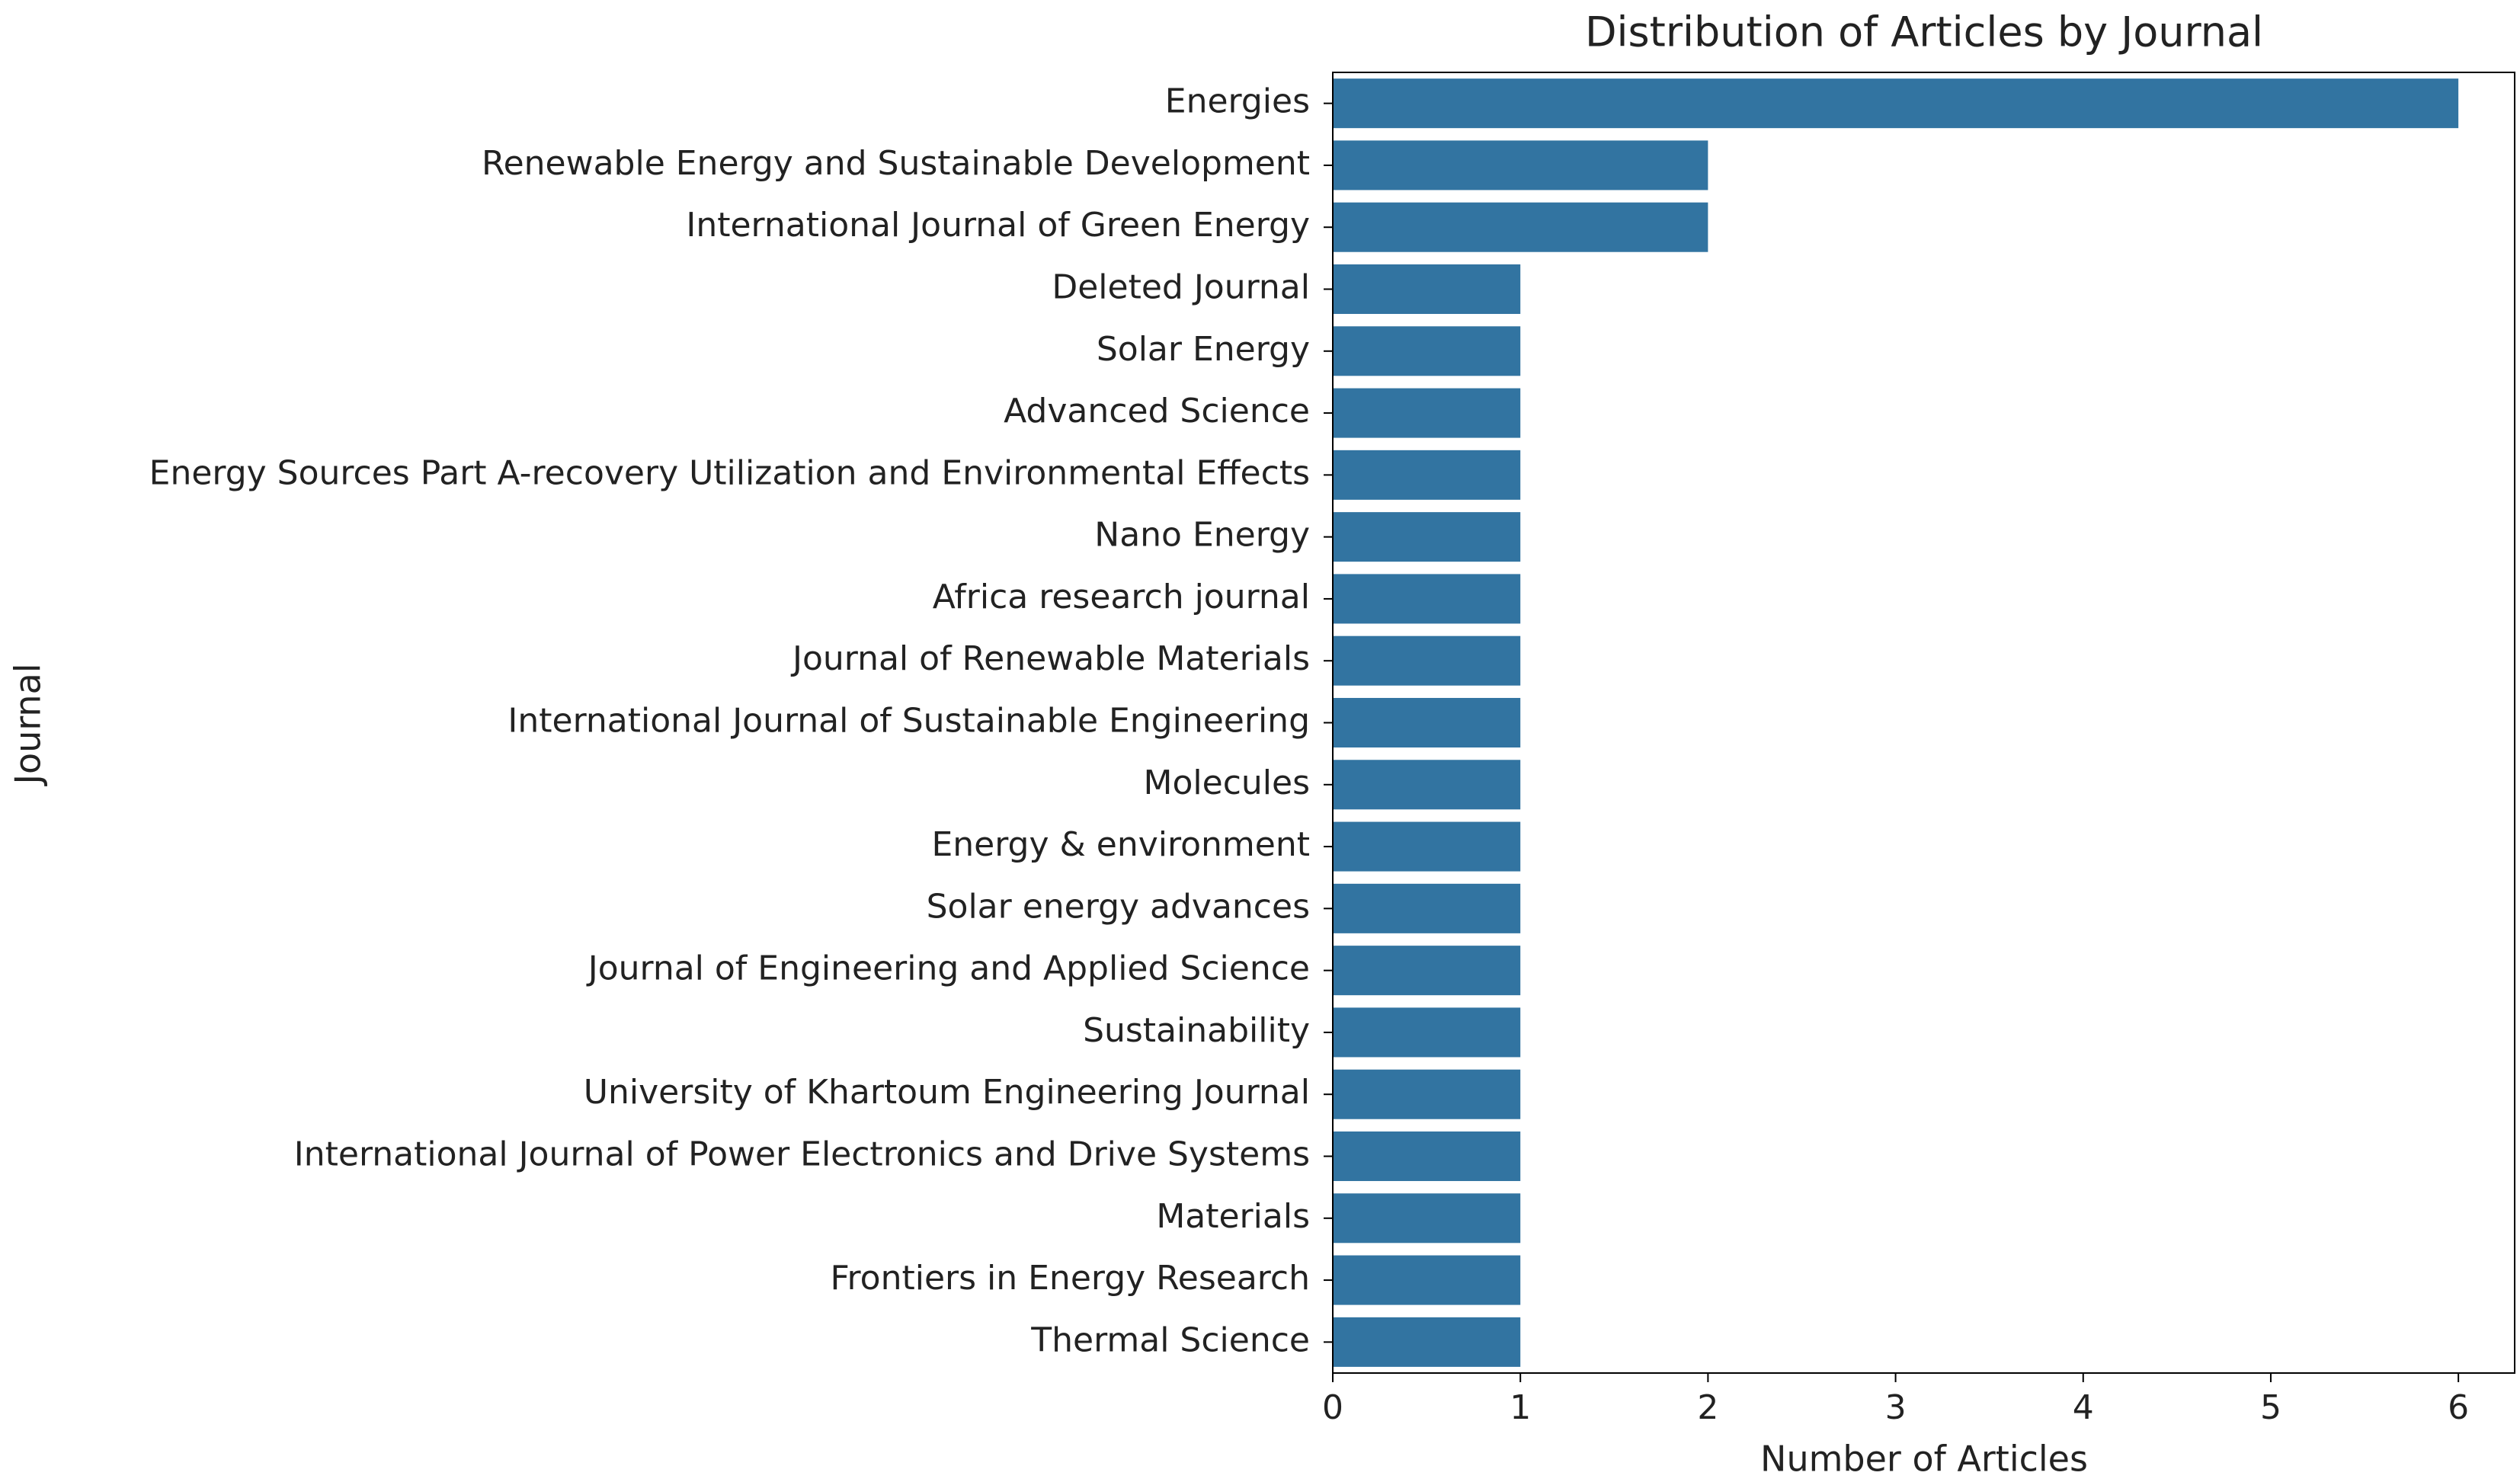 The height and width of the screenshot is (1482, 2520). Describe the element at coordinates (28, 724) in the screenshot. I see `y-axis-label: Journal` at that location.